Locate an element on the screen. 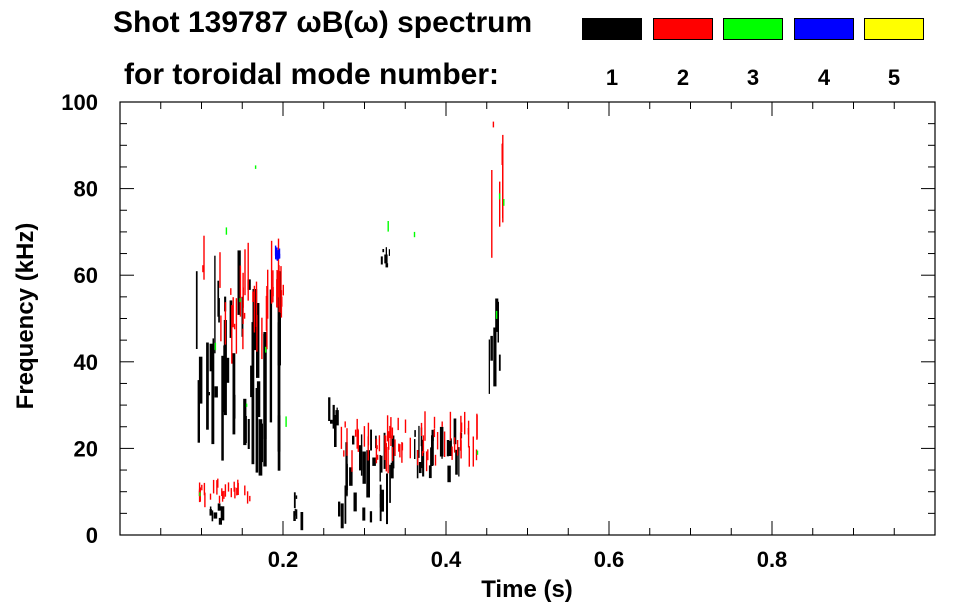 This screenshot has width=963, height=615. x-axis-label: Time (s) is located at coordinates (527, 589).